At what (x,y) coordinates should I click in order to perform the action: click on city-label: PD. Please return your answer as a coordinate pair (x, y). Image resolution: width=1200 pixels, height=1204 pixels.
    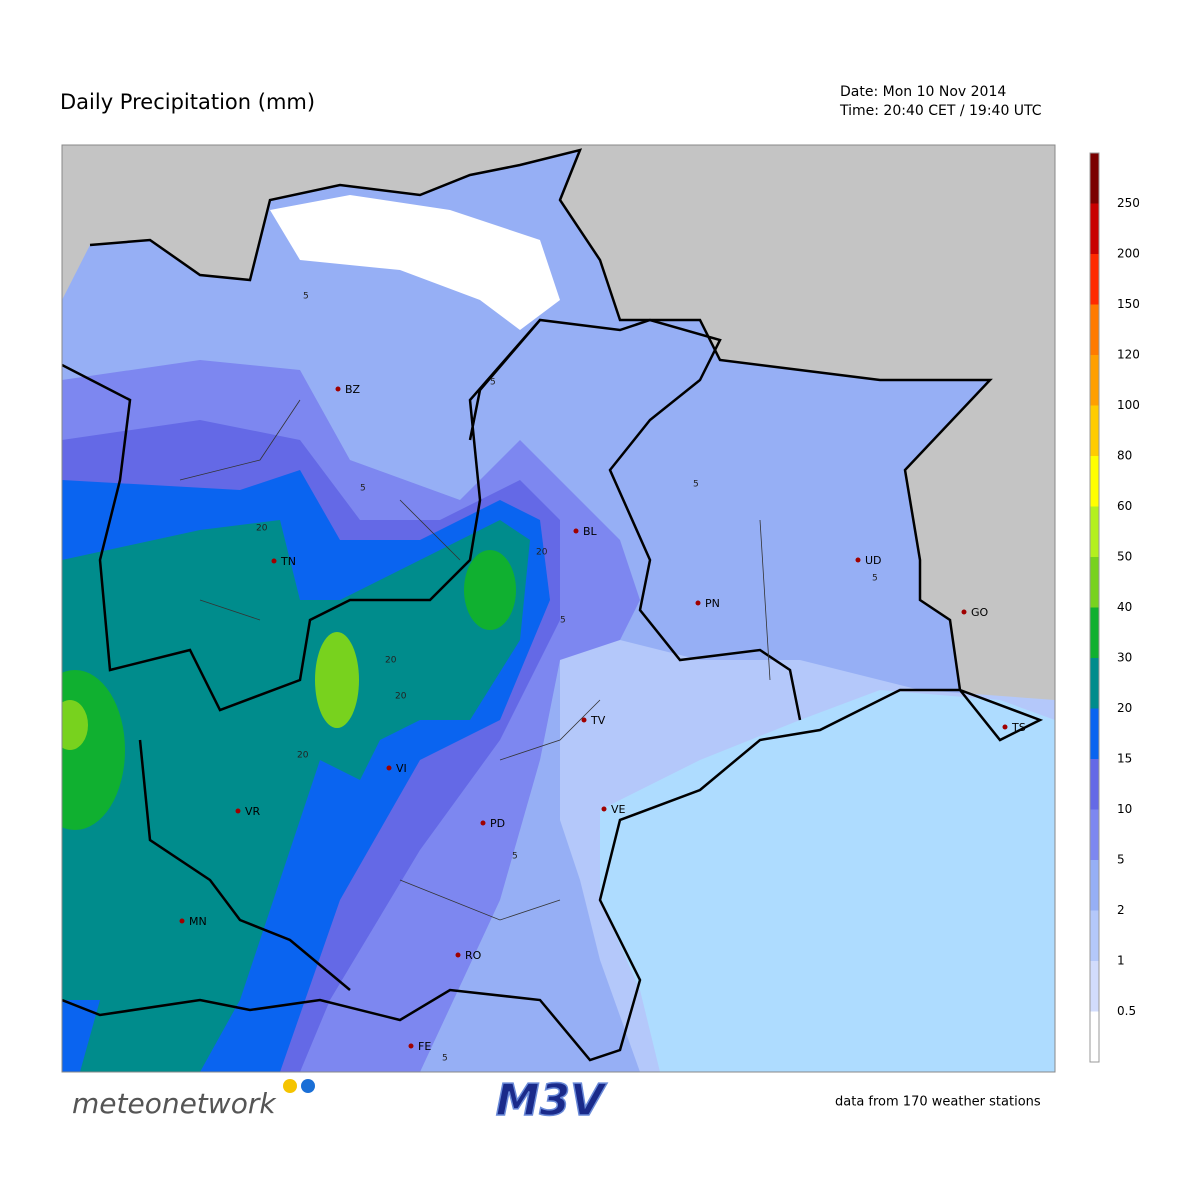
    Looking at the image, I should click on (497, 823).